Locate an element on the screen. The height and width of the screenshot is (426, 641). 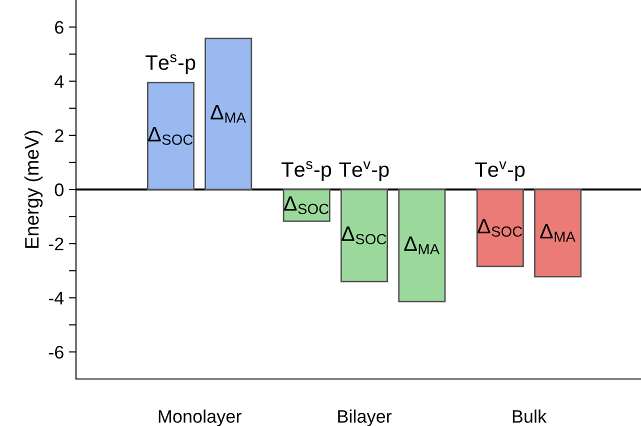
y-tick-label: -6 is located at coordinates (56, 352).